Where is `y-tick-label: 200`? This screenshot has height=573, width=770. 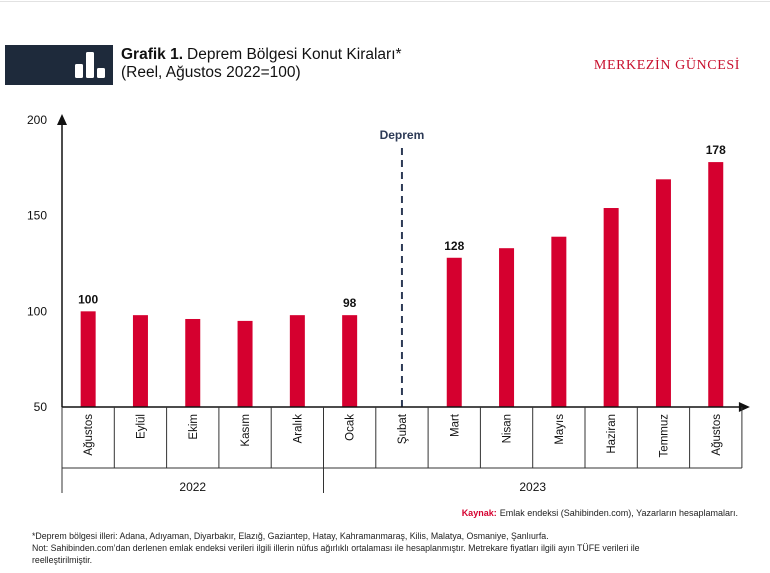 y-tick-label: 200 is located at coordinates (37, 120).